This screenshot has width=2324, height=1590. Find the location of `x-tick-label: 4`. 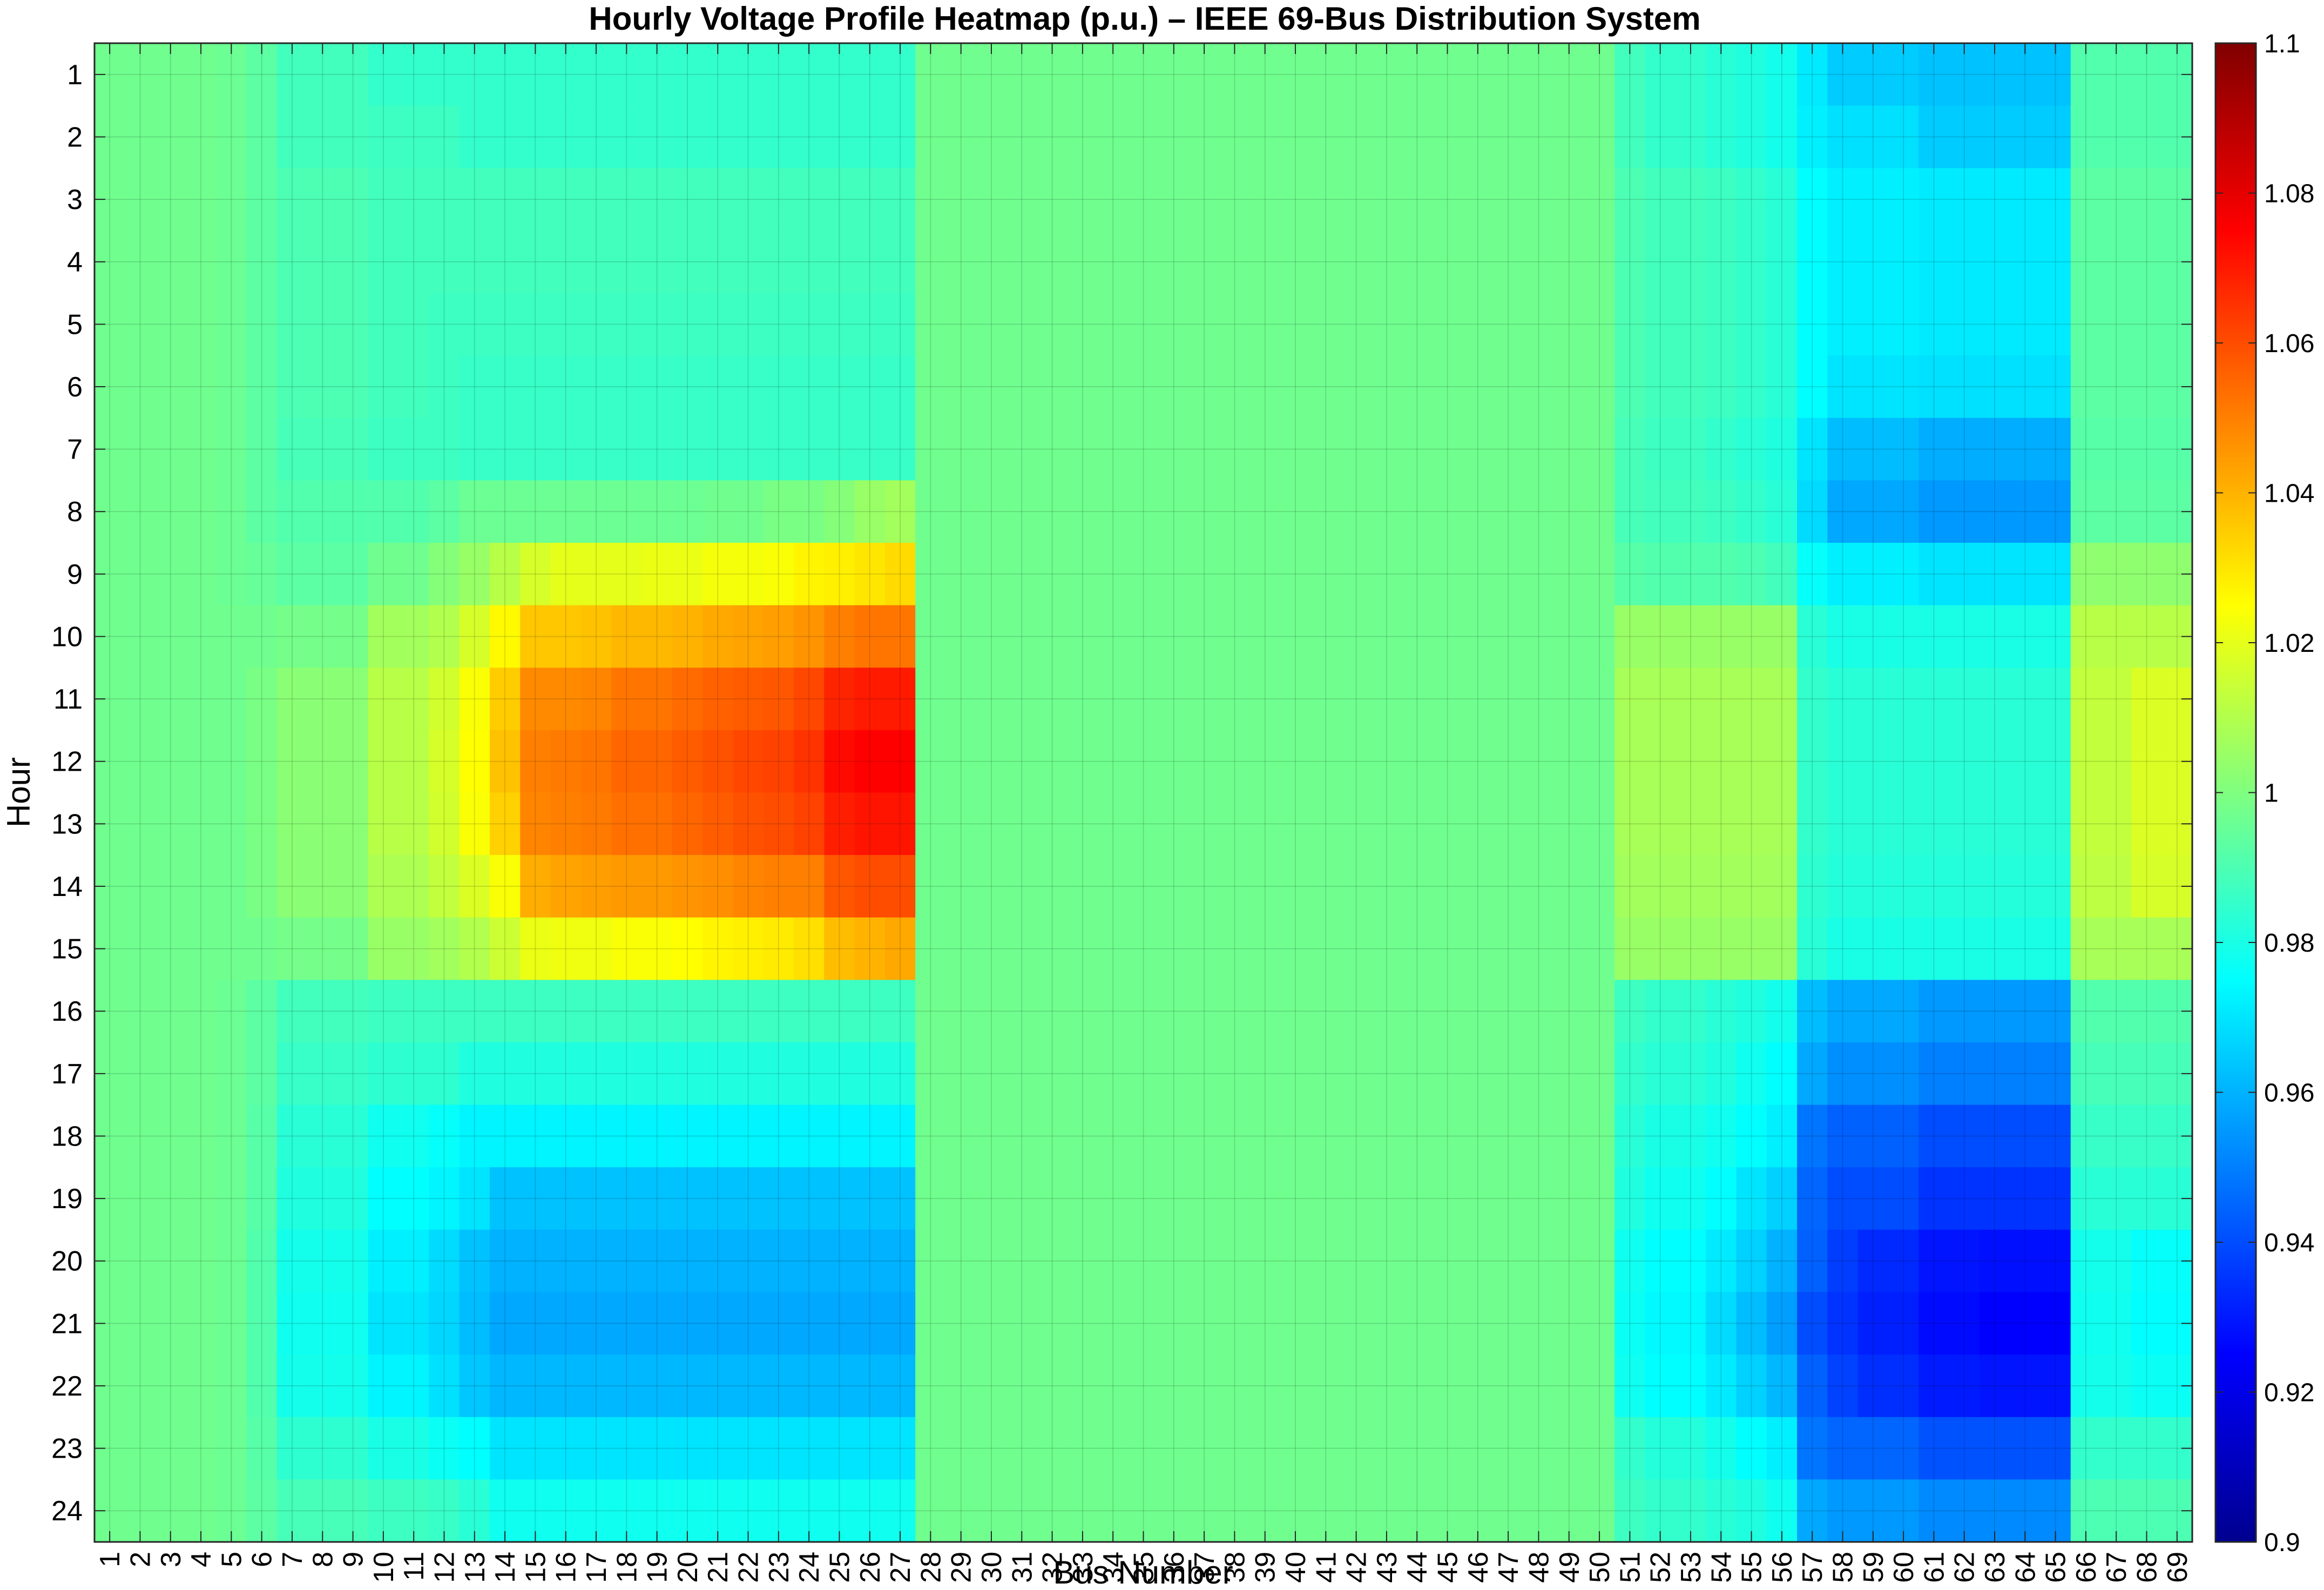

x-tick-label: 4 is located at coordinates (202, 1560).